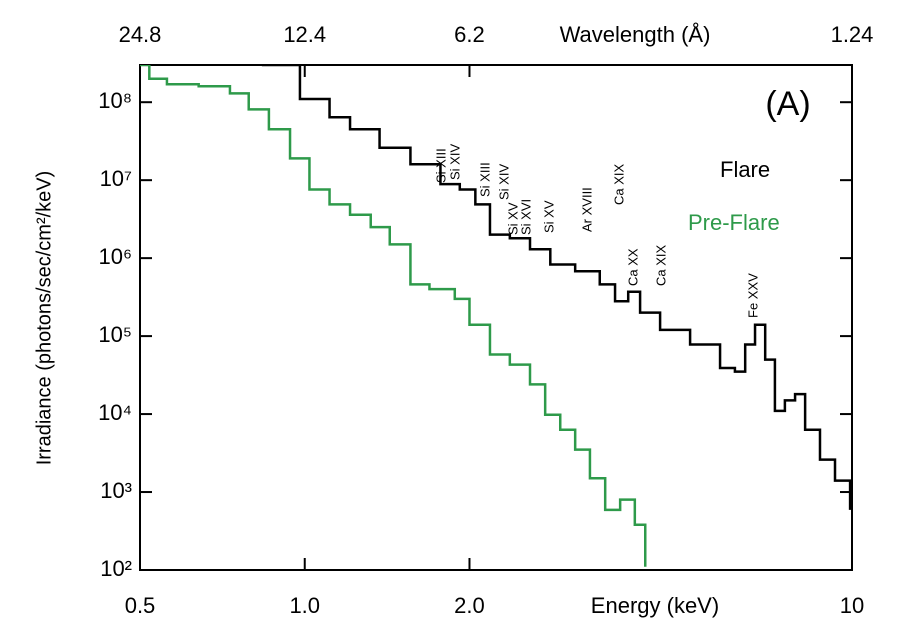  I want to click on x2-axis-label: Wavelength (Å), so click(635, 34).